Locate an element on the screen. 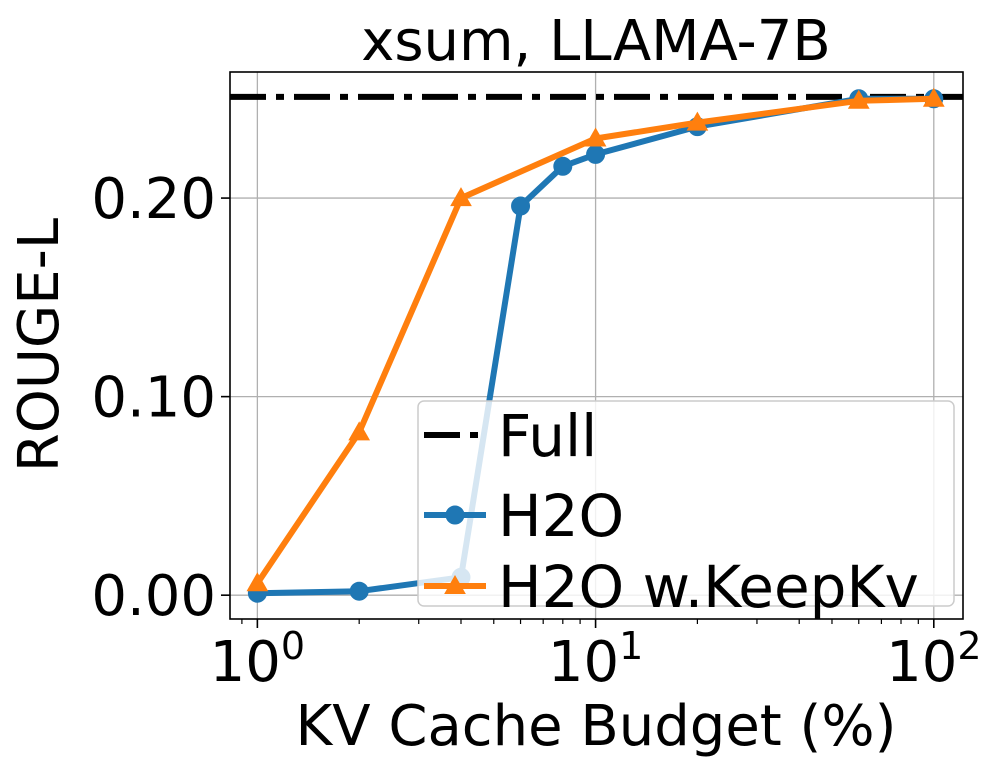 The height and width of the screenshot is (770, 997). x-tick-exponent: 2 is located at coordinates (969, 646).